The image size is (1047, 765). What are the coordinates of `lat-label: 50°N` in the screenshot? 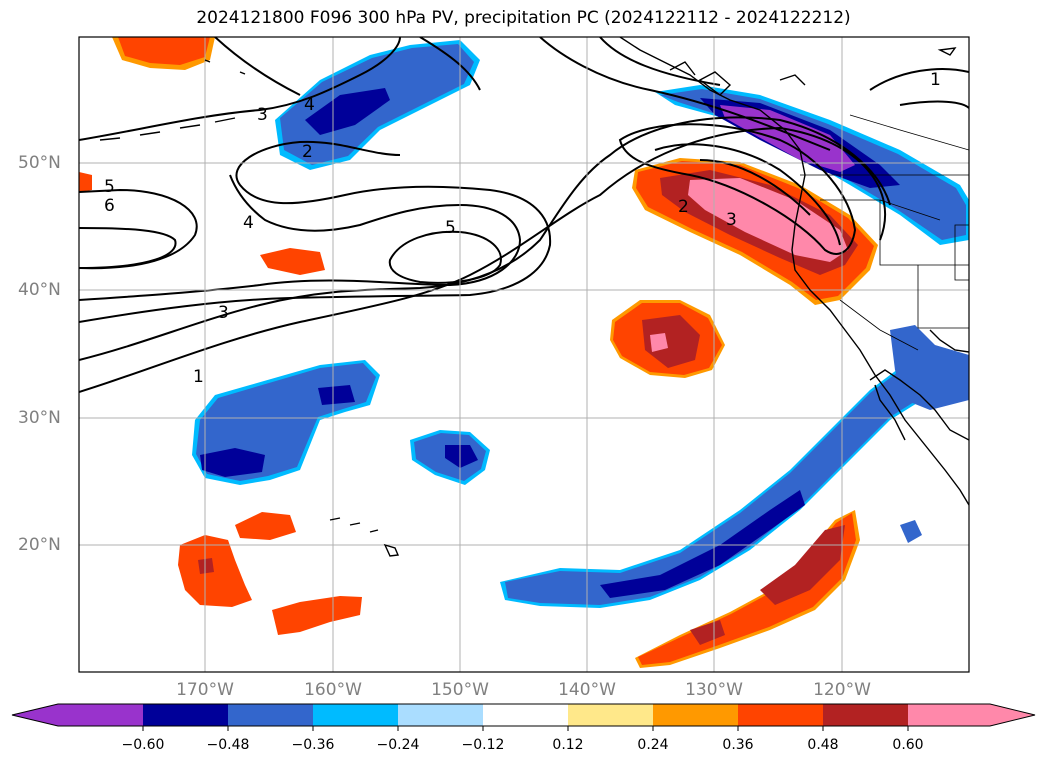 It's located at (39, 163).